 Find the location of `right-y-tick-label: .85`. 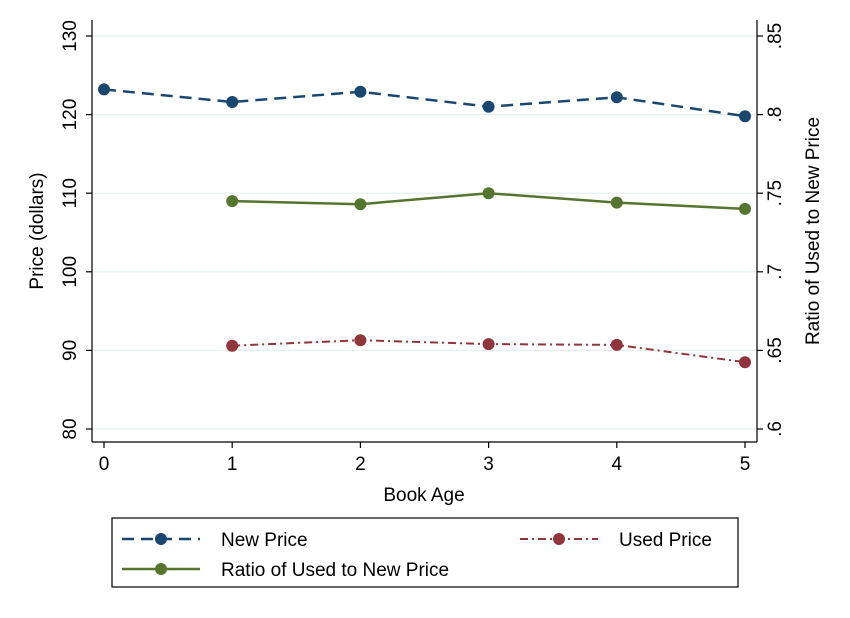

right-y-tick-label: .85 is located at coordinates (775, 36).